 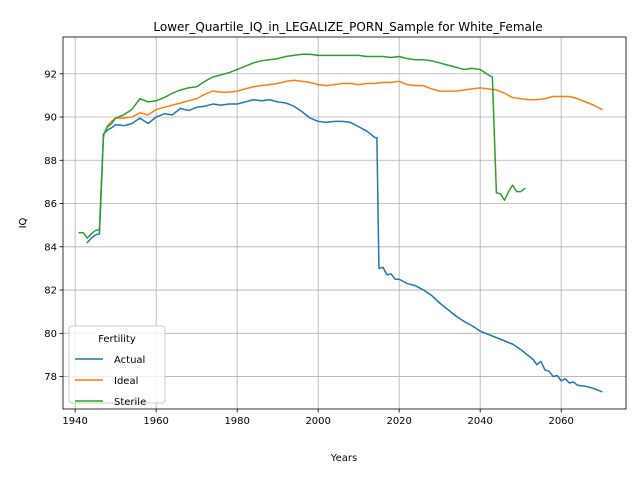 I want to click on y-tick-label: 86, so click(x=50, y=204).